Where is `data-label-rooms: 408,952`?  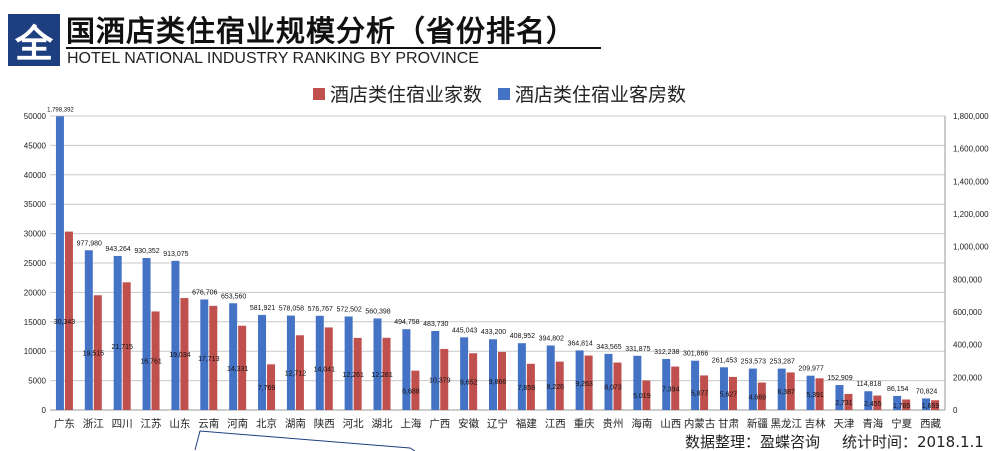 data-label-rooms: 408,952 is located at coordinates (522, 336).